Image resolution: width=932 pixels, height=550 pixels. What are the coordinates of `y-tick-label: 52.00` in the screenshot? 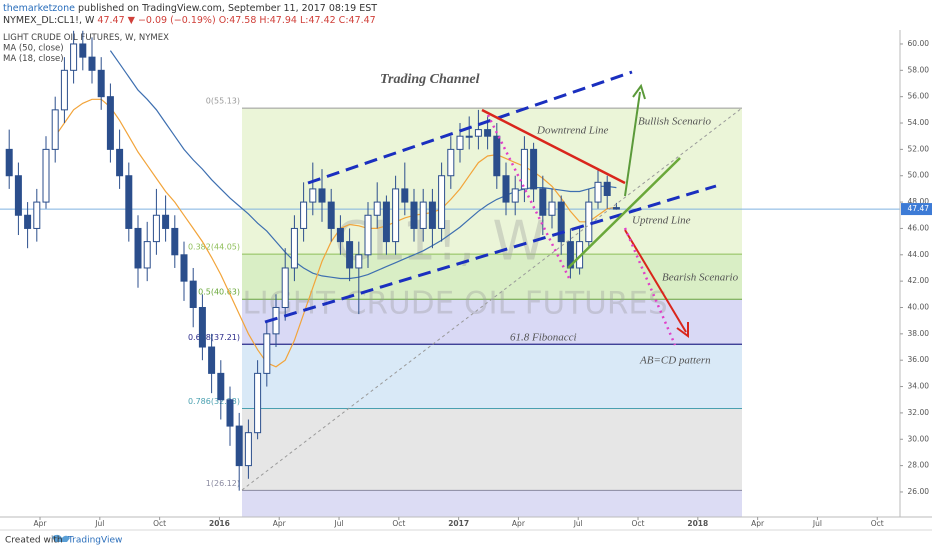 It's located at (919, 148).